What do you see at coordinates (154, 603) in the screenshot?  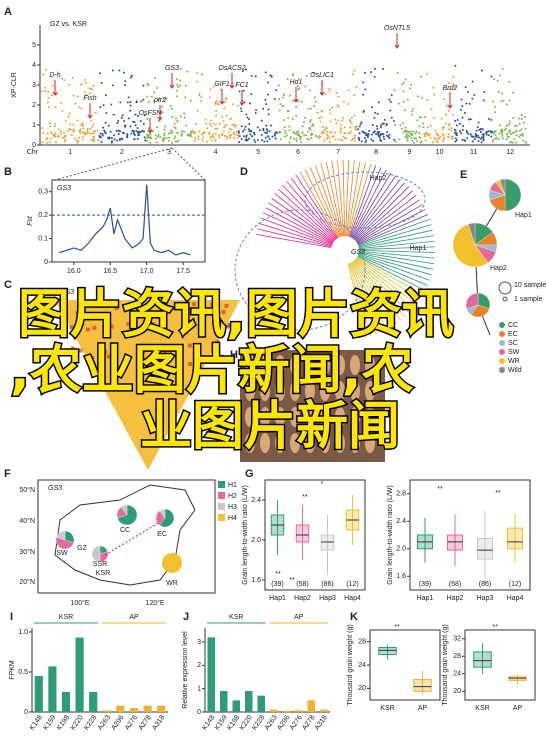 I see `lon-label: 120°E` at bounding box center [154, 603].